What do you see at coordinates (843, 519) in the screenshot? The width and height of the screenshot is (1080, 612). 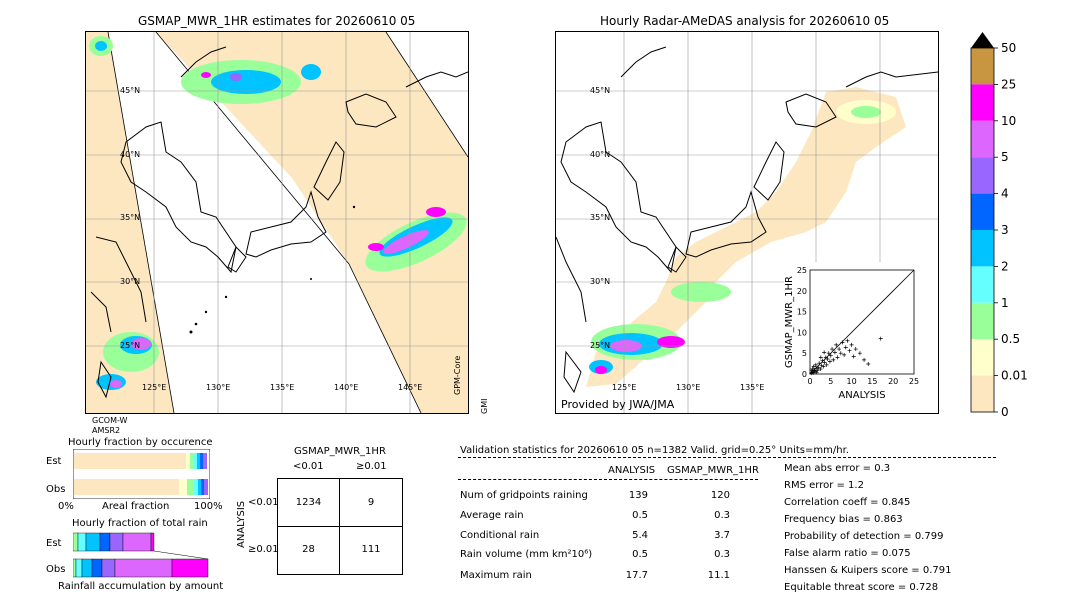 I see `score-frequency-bias: Frequency bias = 0.863` at bounding box center [843, 519].